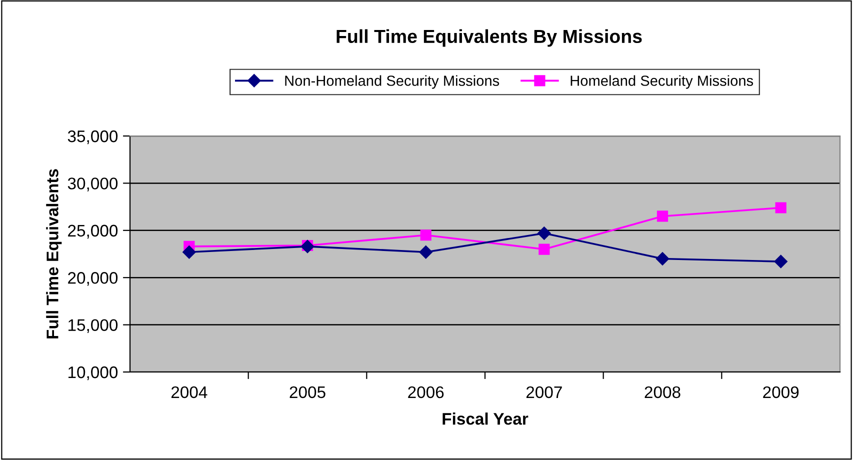 The width and height of the screenshot is (853, 460). I want to click on x-tick-label: 2006, so click(426, 392).